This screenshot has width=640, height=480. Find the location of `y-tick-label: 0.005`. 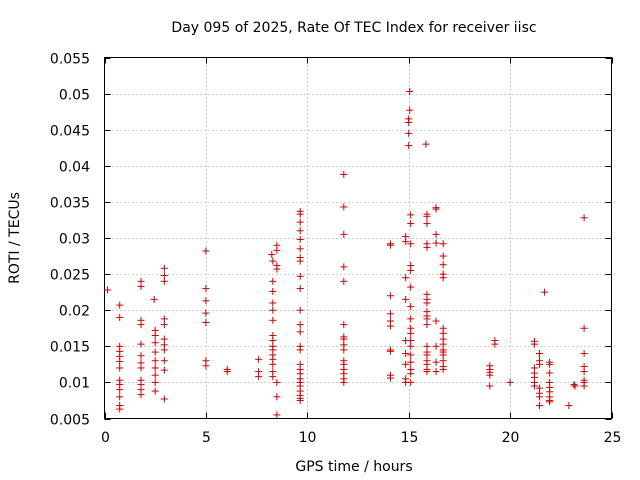

y-tick-label: 0.005 is located at coordinates (70, 421).